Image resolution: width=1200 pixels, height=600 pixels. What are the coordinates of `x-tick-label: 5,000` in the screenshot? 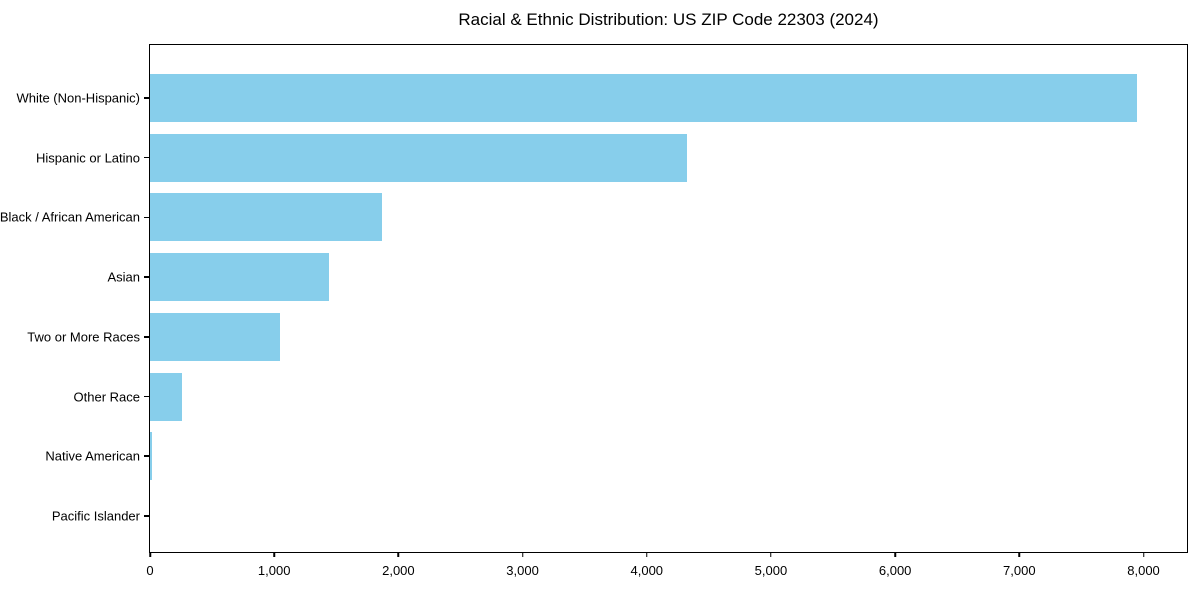 It's located at (771, 570).